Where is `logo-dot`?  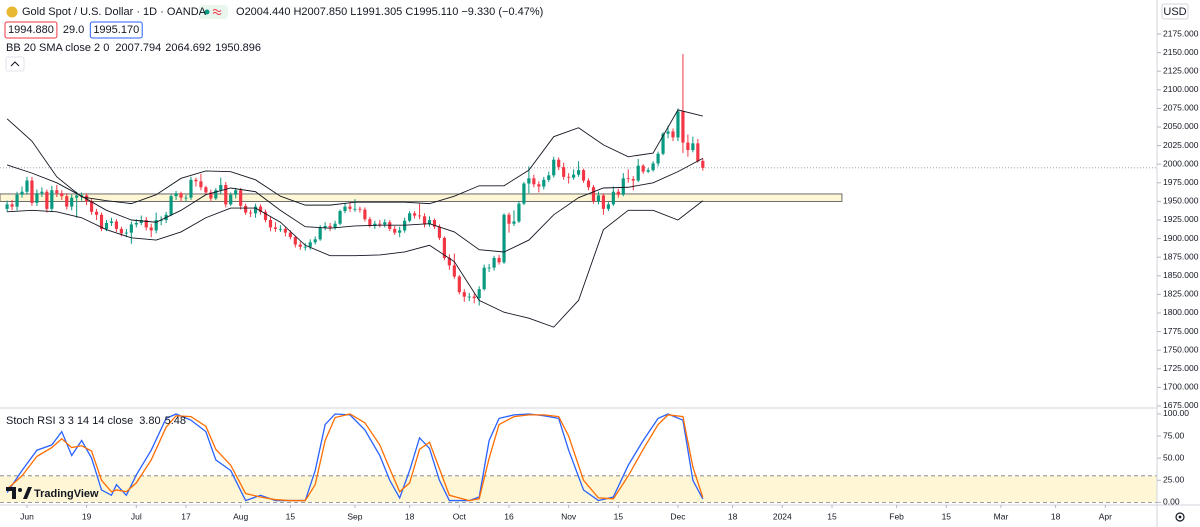
logo-dot is located at coordinates (20, 490).